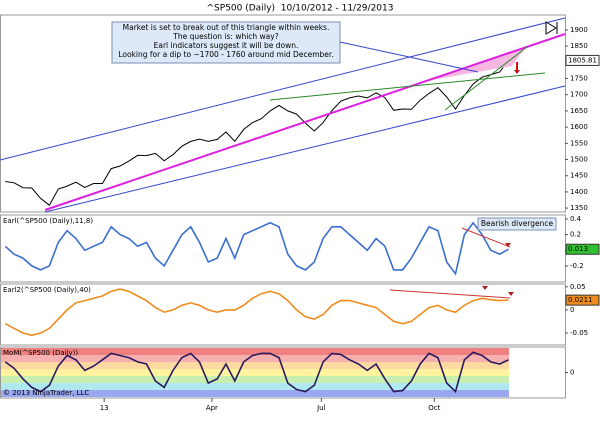  What do you see at coordinates (579, 30) in the screenshot?
I see `y-tick-label: 1900` at bounding box center [579, 30].